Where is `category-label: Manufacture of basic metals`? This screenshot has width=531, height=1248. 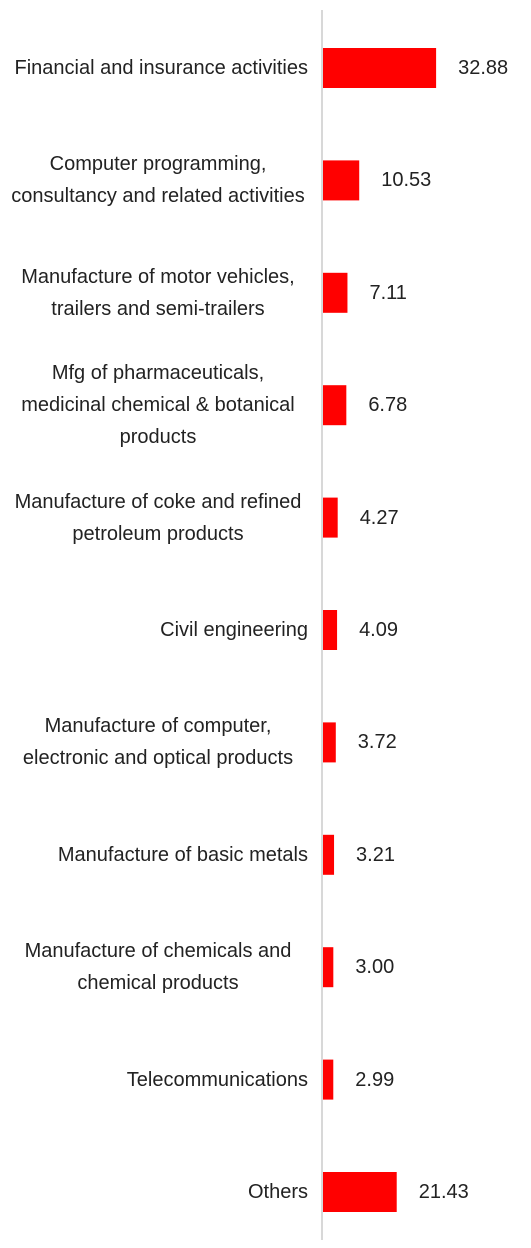
category-label: Manufacture of basic metals is located at coordinates (182, 854).